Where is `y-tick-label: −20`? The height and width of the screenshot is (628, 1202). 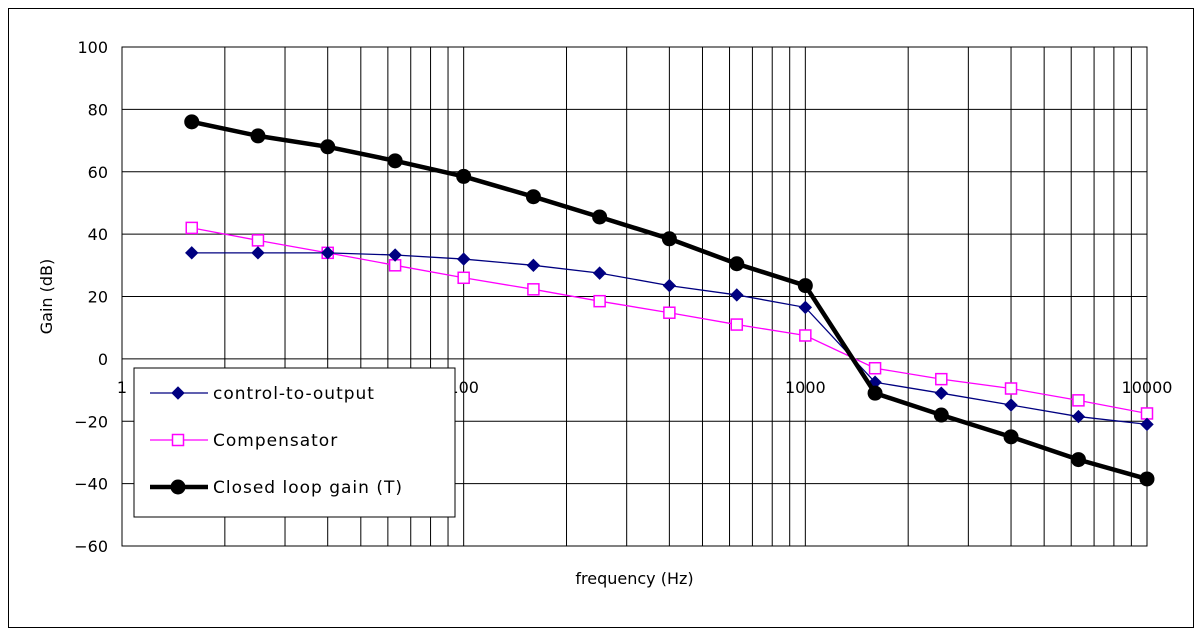 y-tick-label: −20 is located at coordinates (91, 421).